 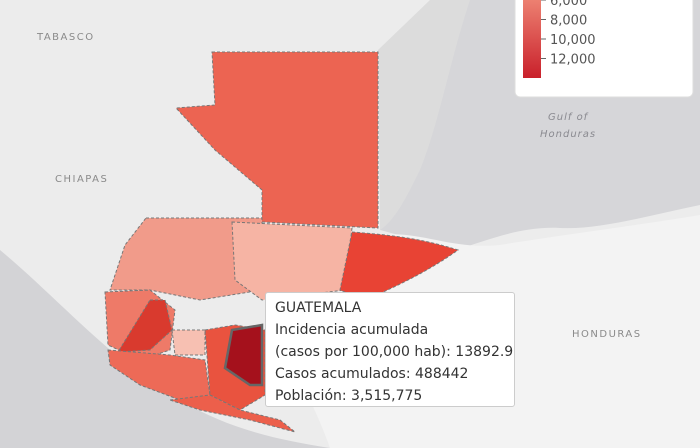 What do you see at coordinates (188, 342) in the screenshot?
I see `chimaltenango` at bounding box center [188, 342].